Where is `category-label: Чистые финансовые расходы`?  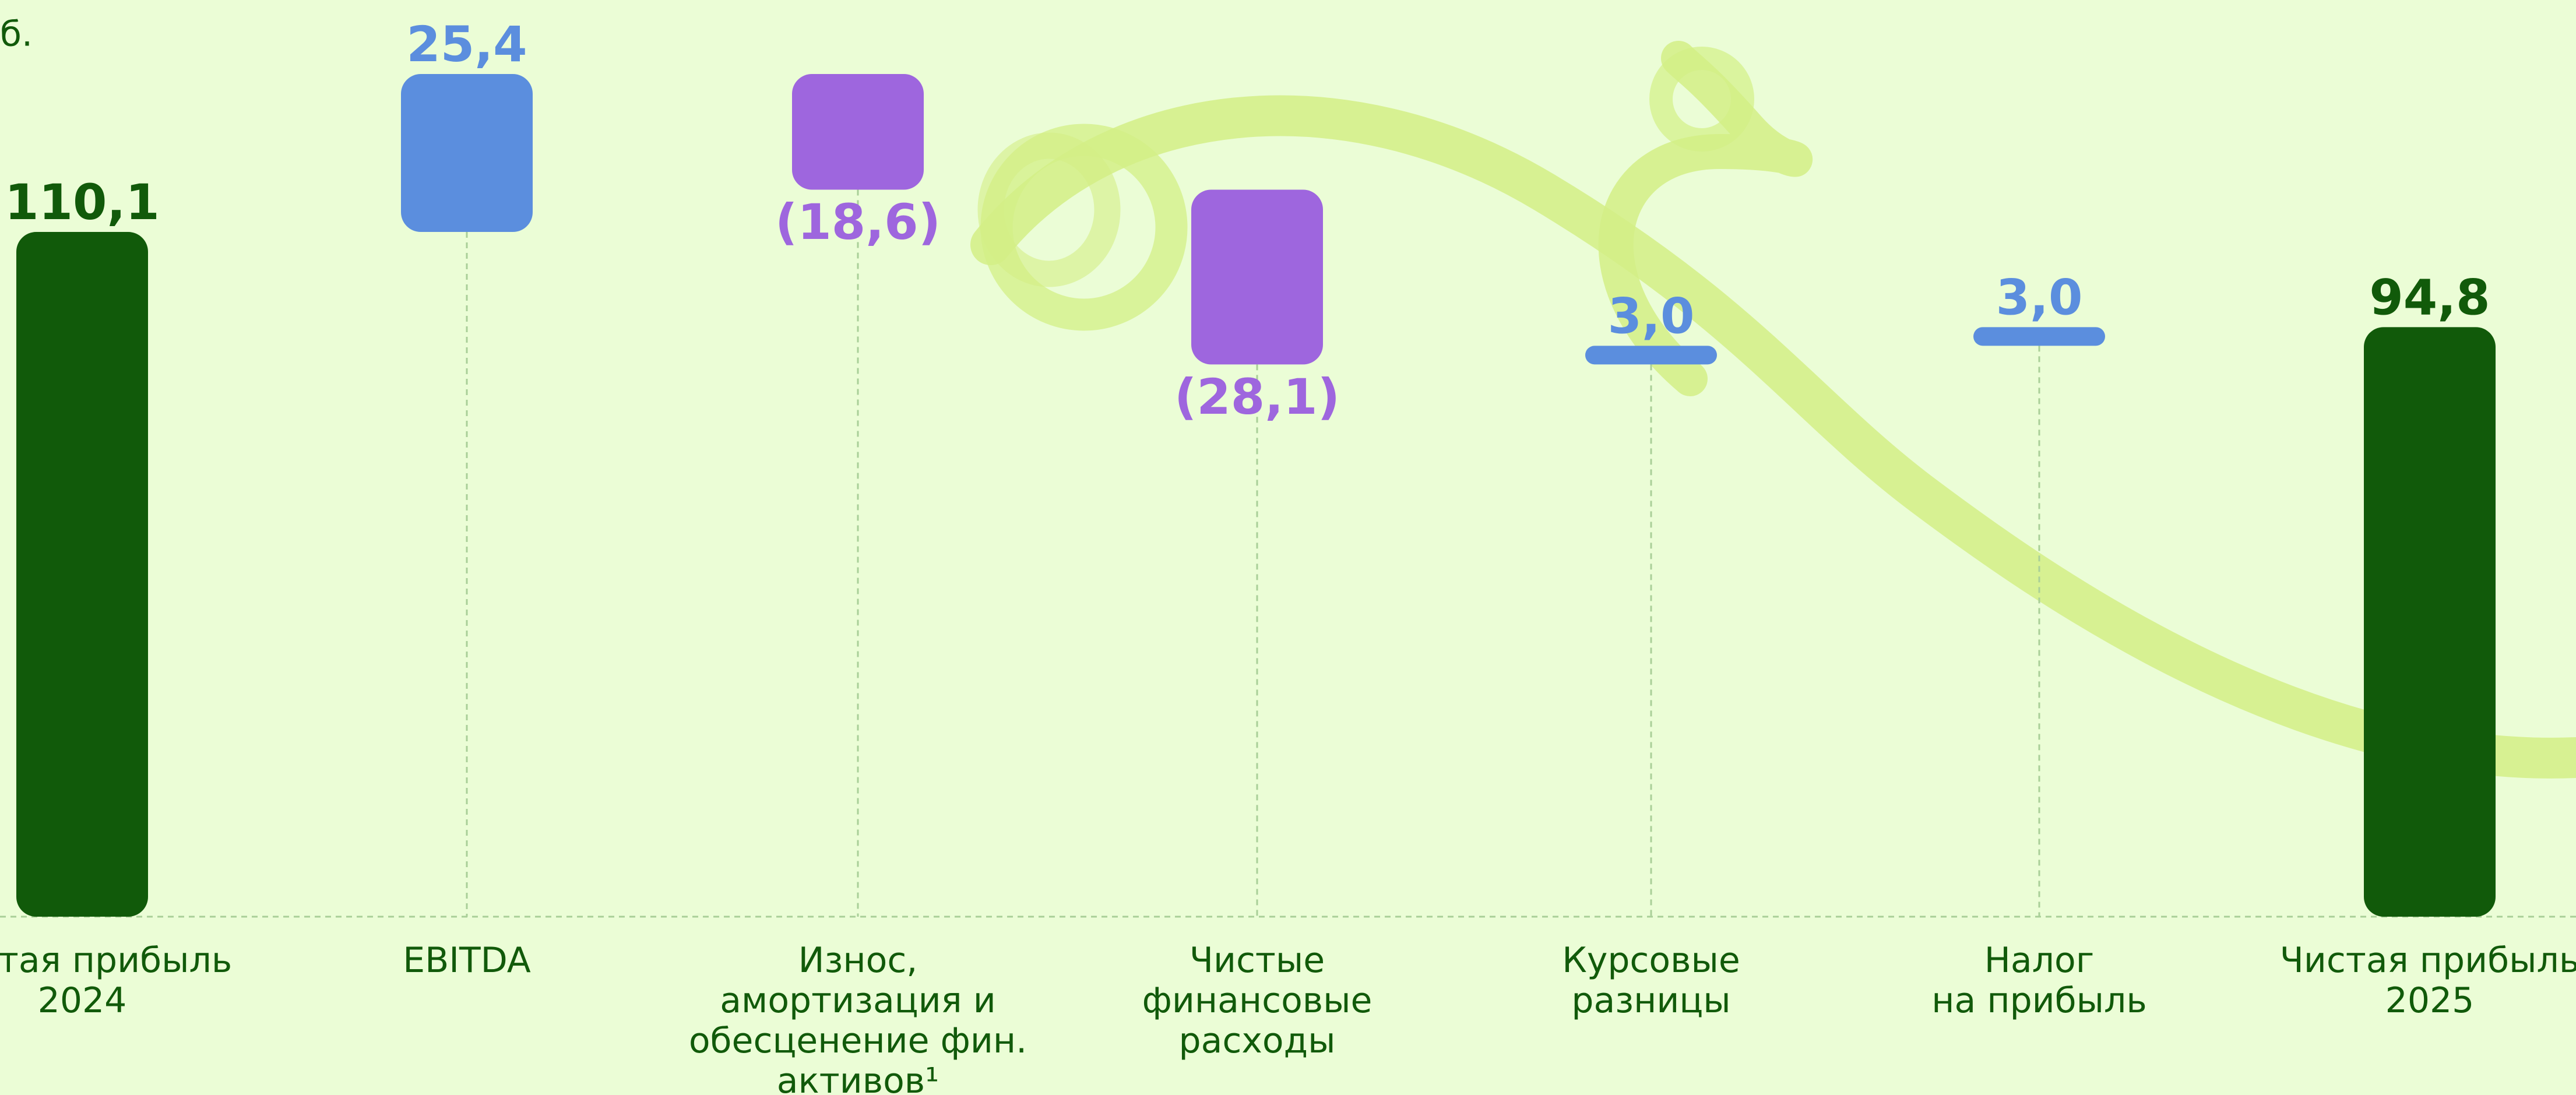 category-label: Чистые финансовые расходы is located at coordinates (1258, 1001).